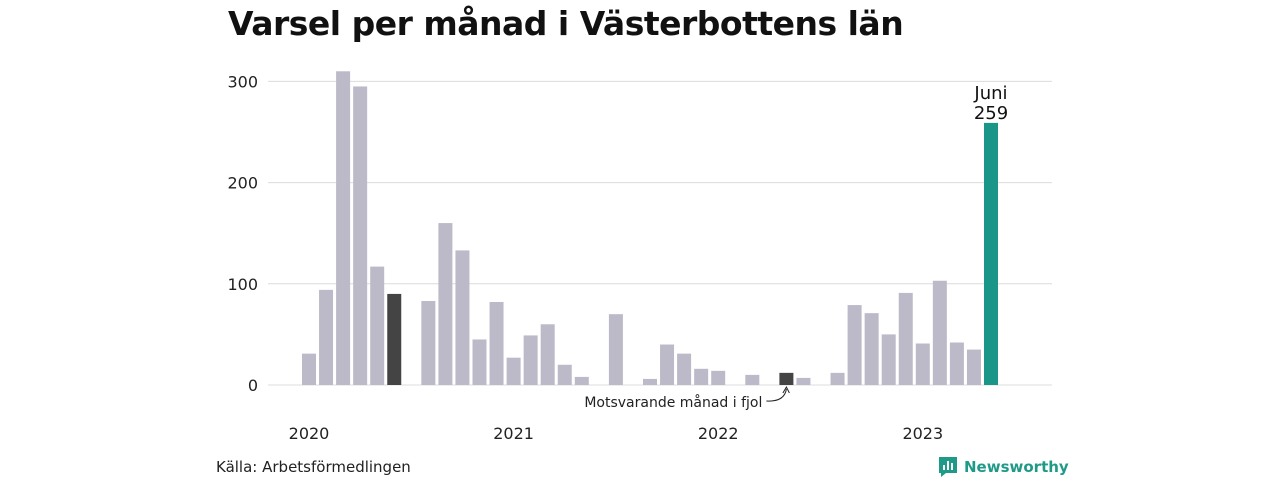 This screenshot has width=1280, height=480. Describe the element at coordinates (242, 284) in the screenshot. I see `y-tick-label: 100` at that location.